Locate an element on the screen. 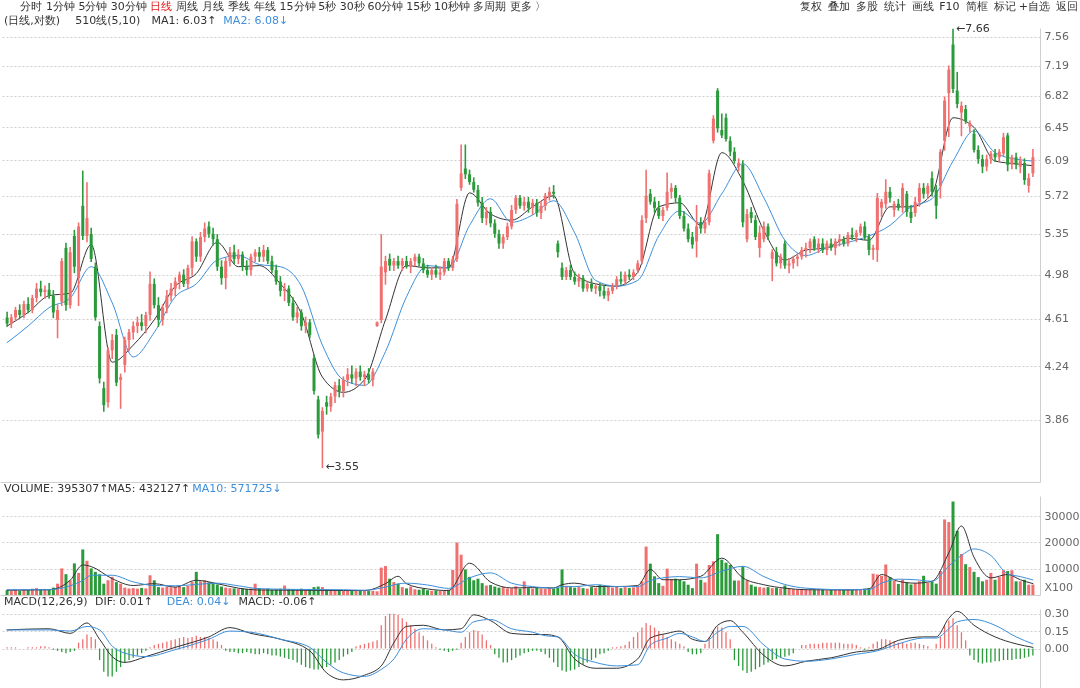  chart-title: (日线,对数) is located at coordinates (32, 20).